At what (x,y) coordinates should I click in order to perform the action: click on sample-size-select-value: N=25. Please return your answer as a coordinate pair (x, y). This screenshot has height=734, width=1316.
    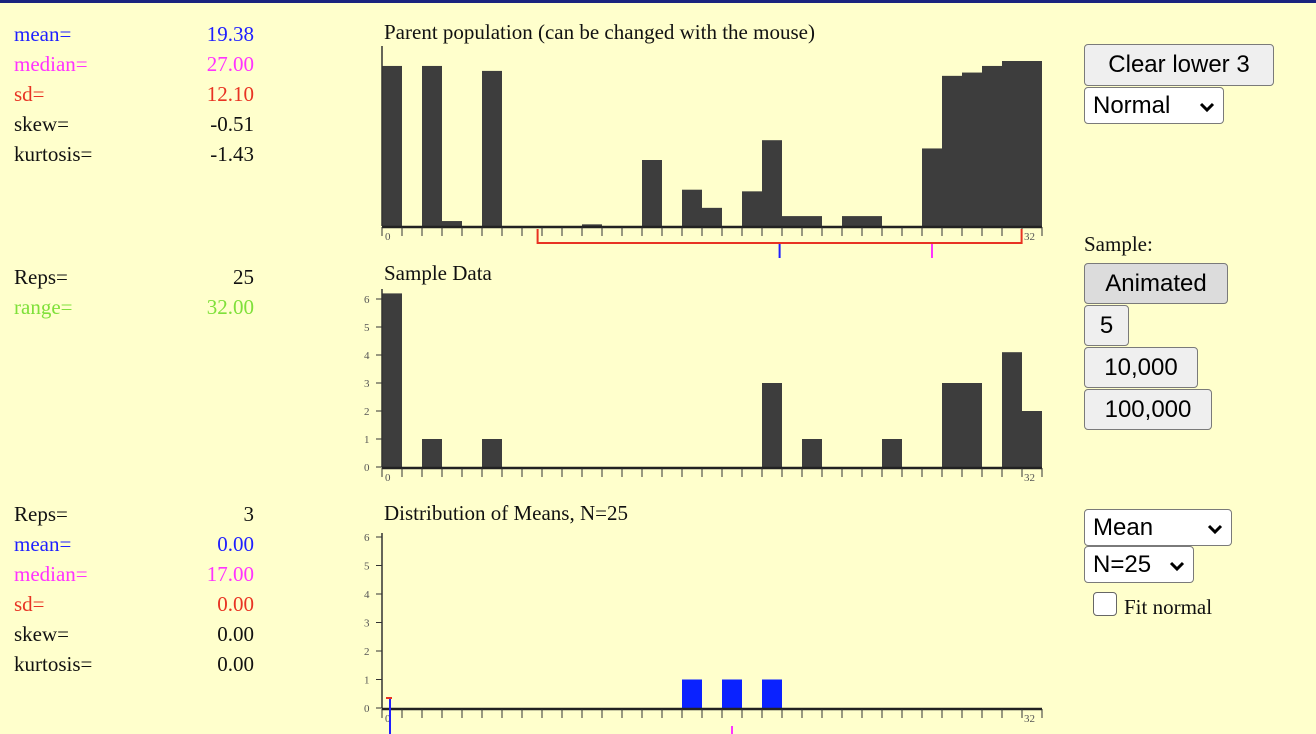
    Looking at the image, I should click on (1122, 564).